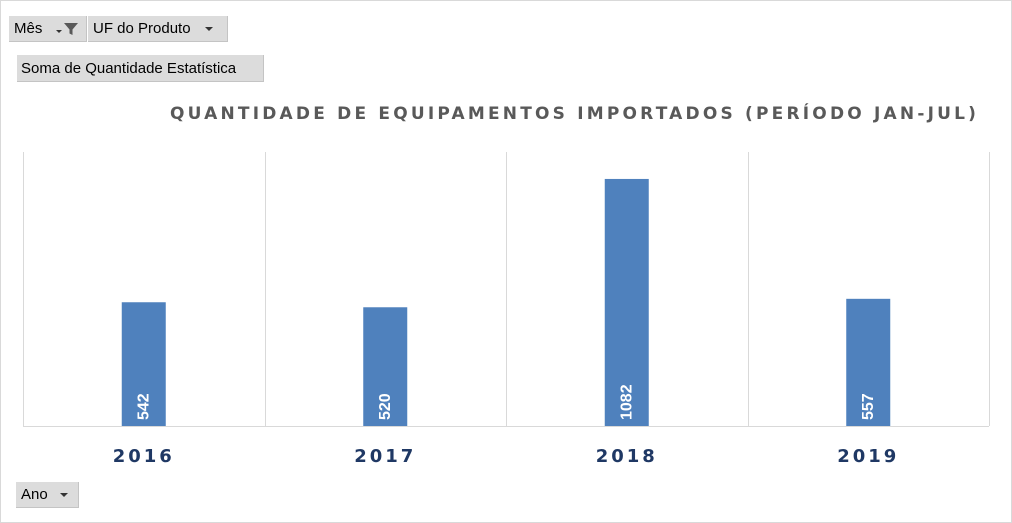 The width and height of the screenshot is (1012, 523). I want to click on x-tick-label: 2017, so click(385, 456).